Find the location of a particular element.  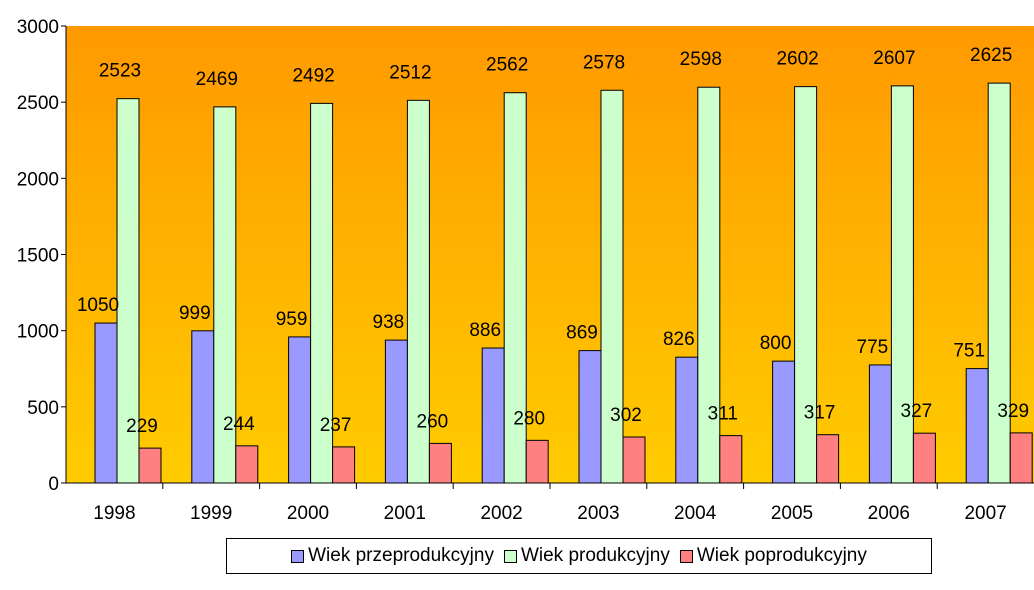

data-label: 2512 is located at coordinates (410, 72).